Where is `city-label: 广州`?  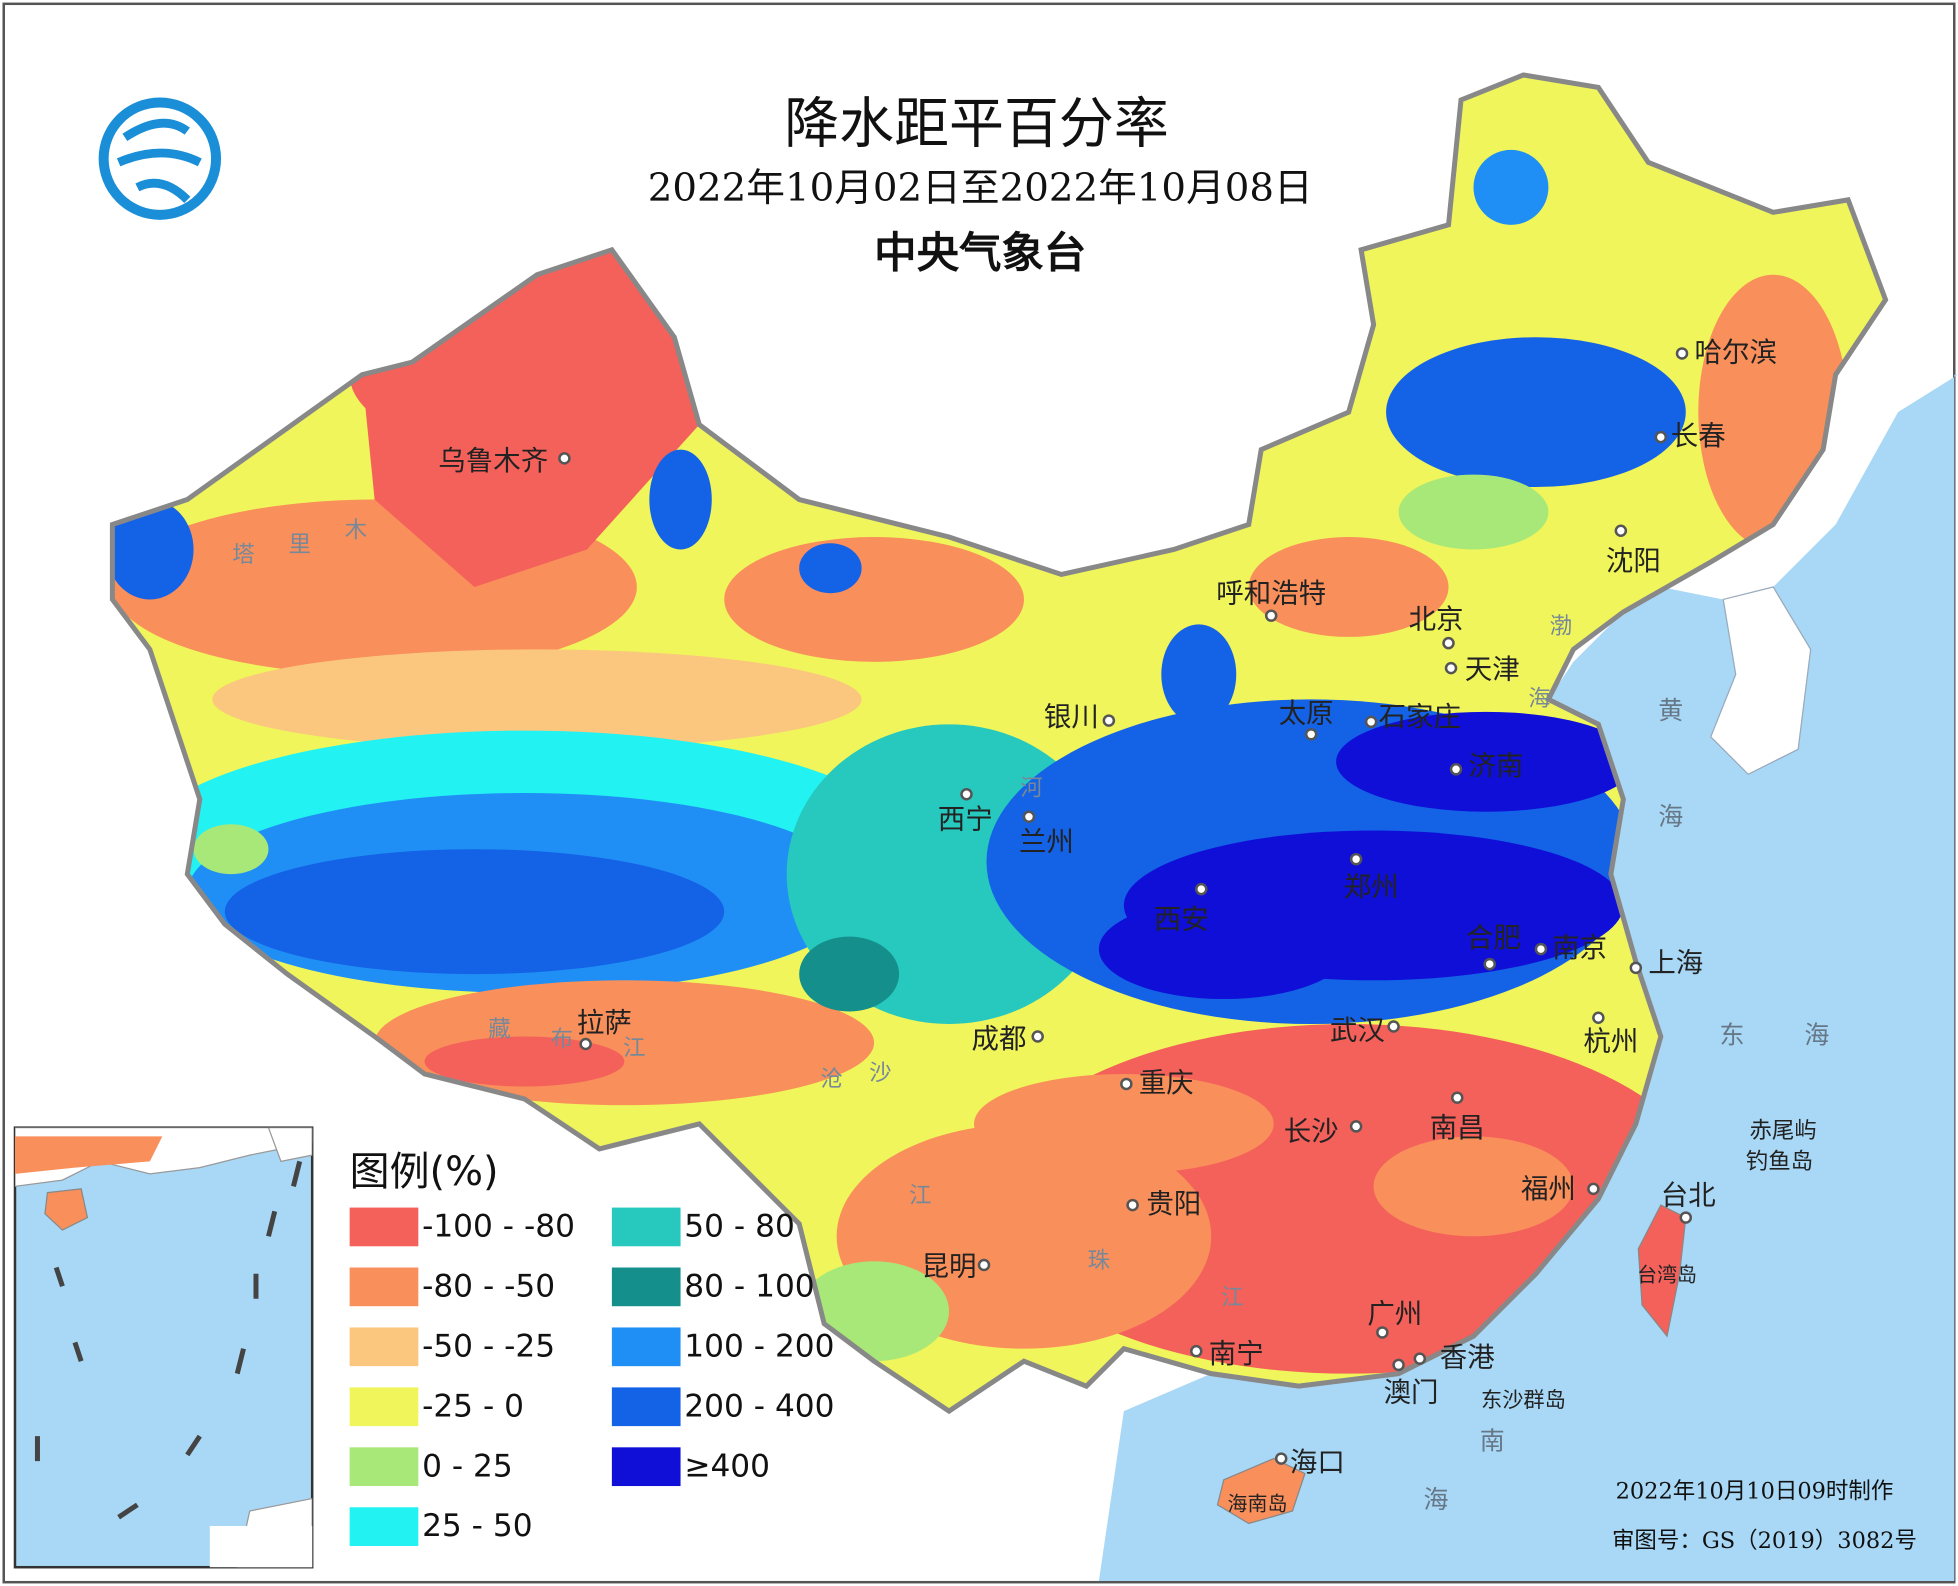 city-label: 广州 is located at coordinates (1394, 1314).